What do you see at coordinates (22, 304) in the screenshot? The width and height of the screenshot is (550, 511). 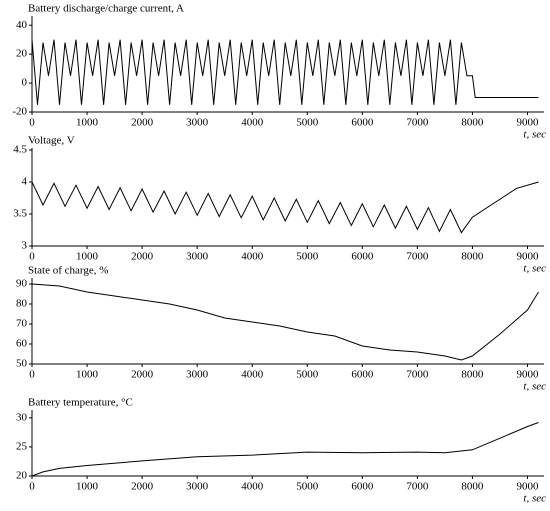 I see `y-tick-label: 80` at bounding box center [22, 304].